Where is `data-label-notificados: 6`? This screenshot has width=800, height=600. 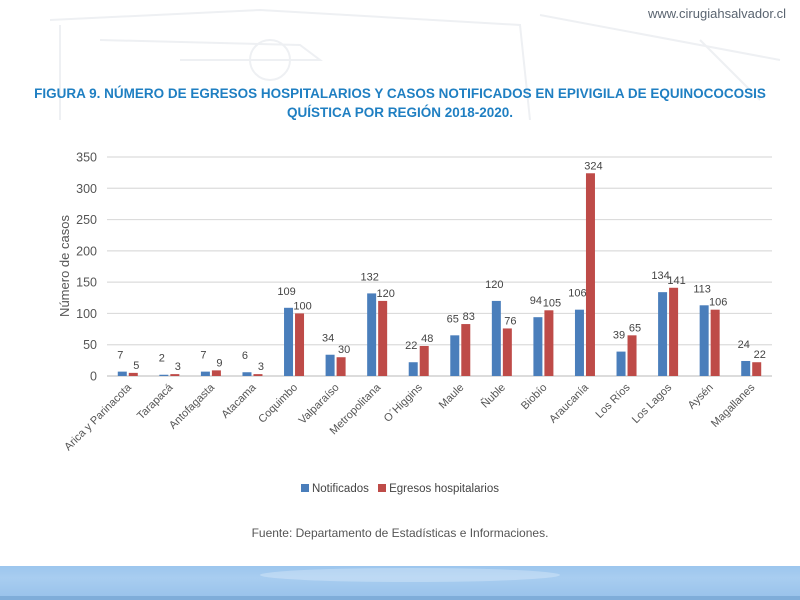 data-label-notificados: 6 is located at coordinates (245, 356).